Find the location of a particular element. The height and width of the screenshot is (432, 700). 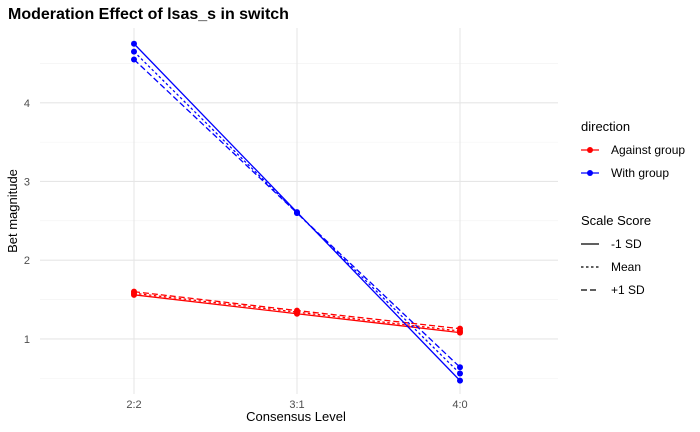

y-axis-label: Bet magnitude is located at coordinates (12, 211).